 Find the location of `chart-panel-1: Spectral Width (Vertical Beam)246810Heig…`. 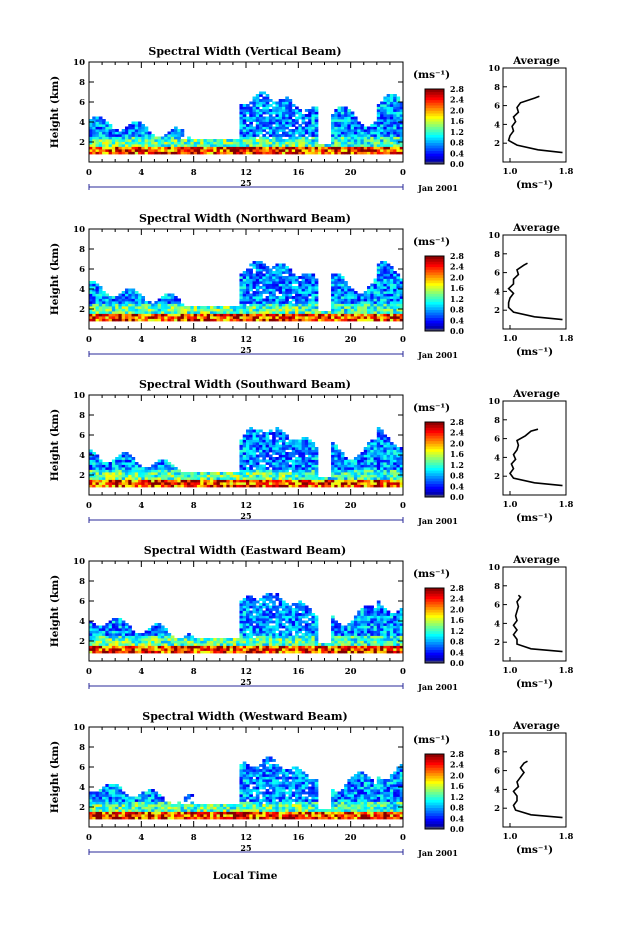

chart-panel-1: Spectral Width (Vertical Beam)246810Heig… is located at coordinates (311, 119).